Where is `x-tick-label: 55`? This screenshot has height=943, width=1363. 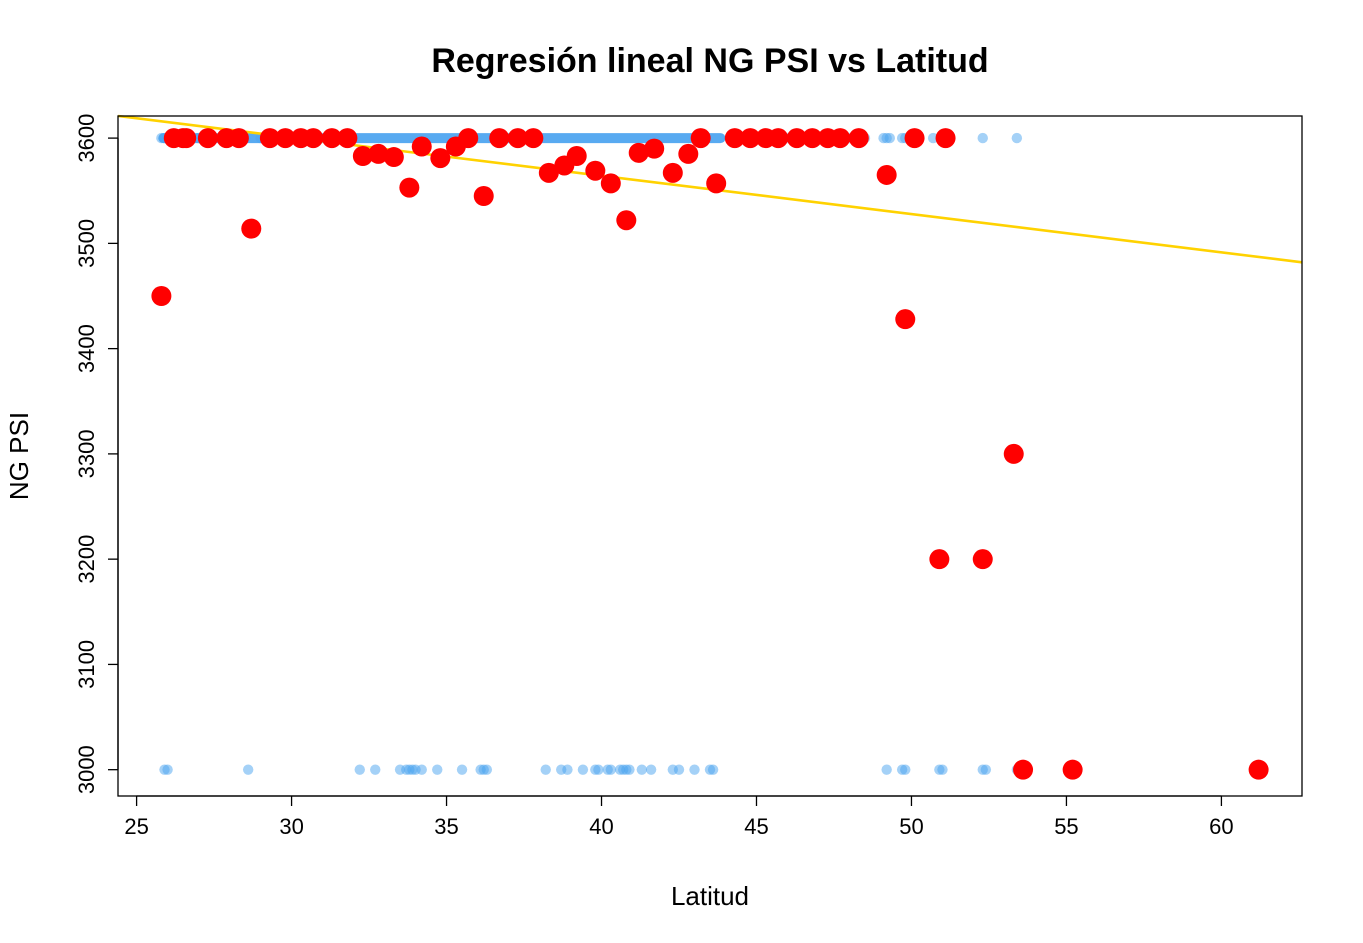
x-tick-label: 55 is located at coordinates (1066, 826).